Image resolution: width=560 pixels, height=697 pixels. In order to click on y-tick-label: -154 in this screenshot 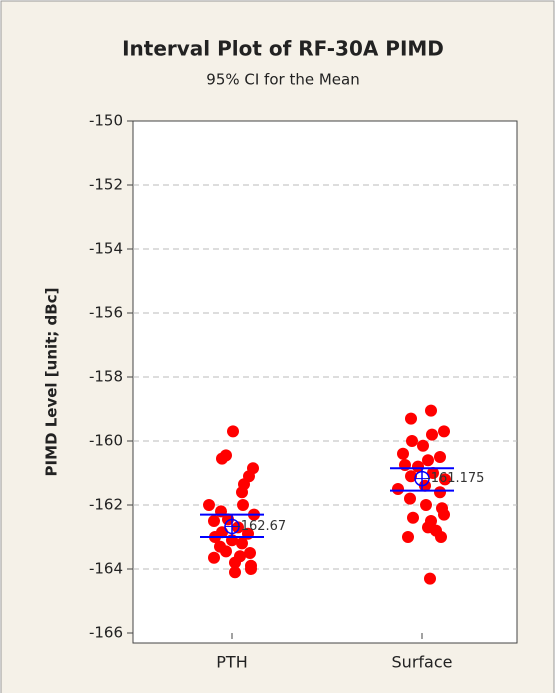, I will do `click(106, 249)`.